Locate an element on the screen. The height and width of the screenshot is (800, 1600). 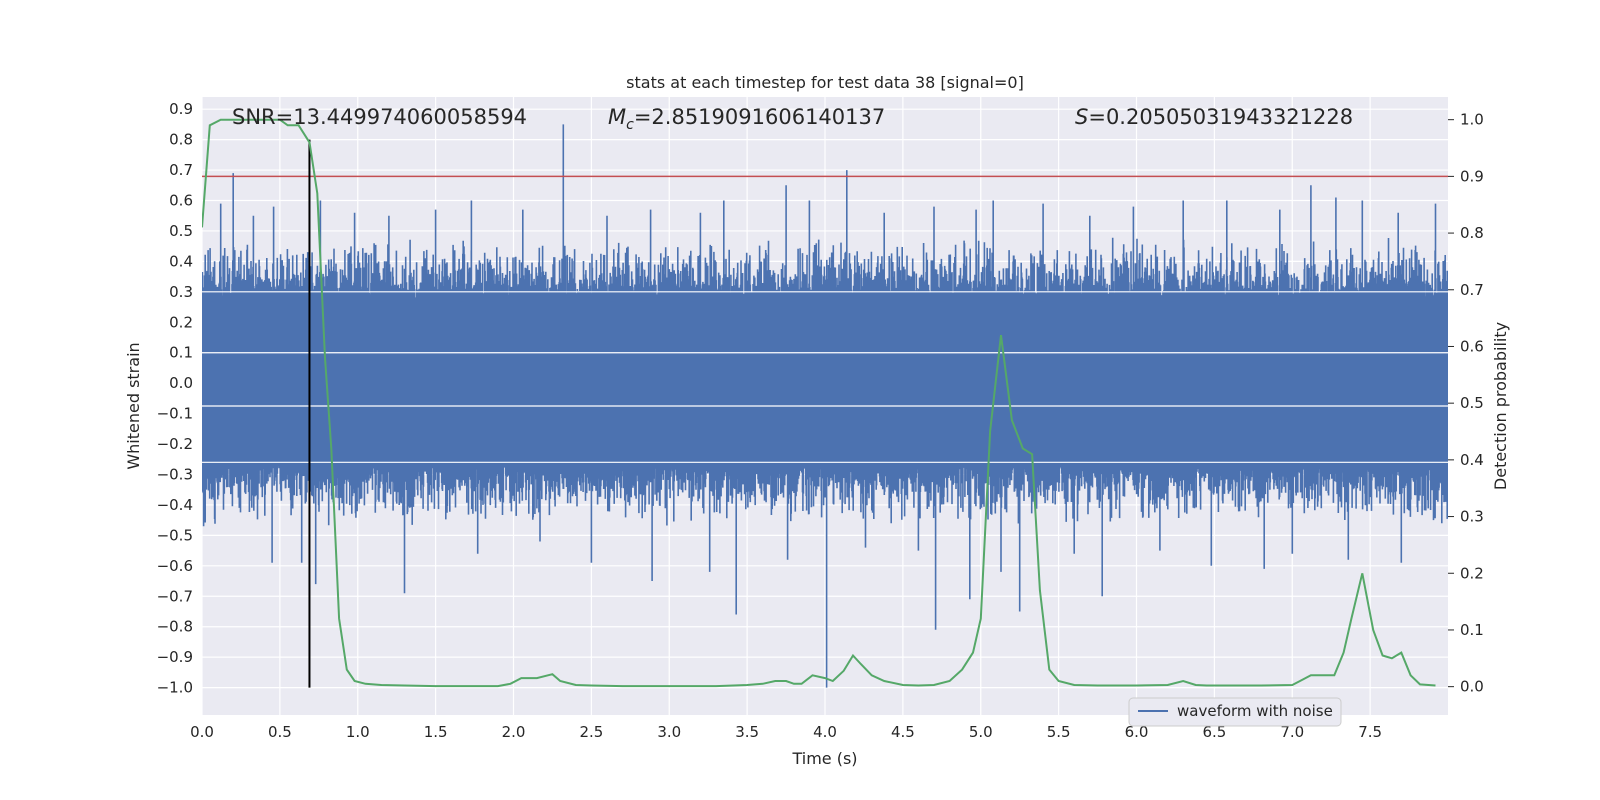
y-right-tick-label: 0.4 is located at coordinates (1472, 460).